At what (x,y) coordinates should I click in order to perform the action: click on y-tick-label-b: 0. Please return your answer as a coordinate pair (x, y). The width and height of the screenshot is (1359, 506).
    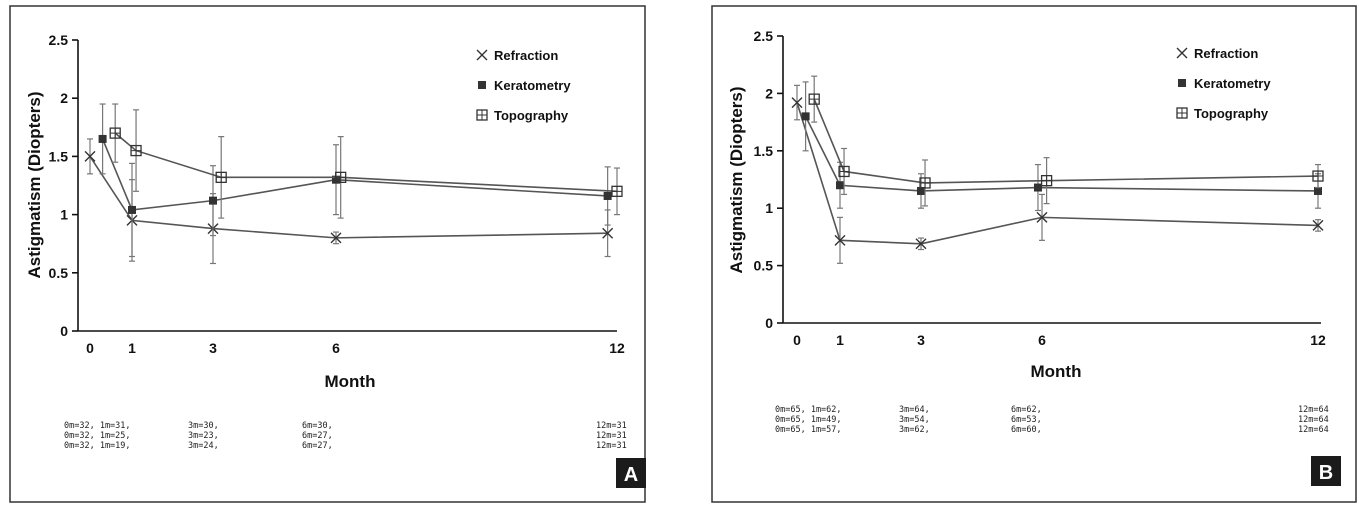
    Looking at the image, I should click on (769, 323).